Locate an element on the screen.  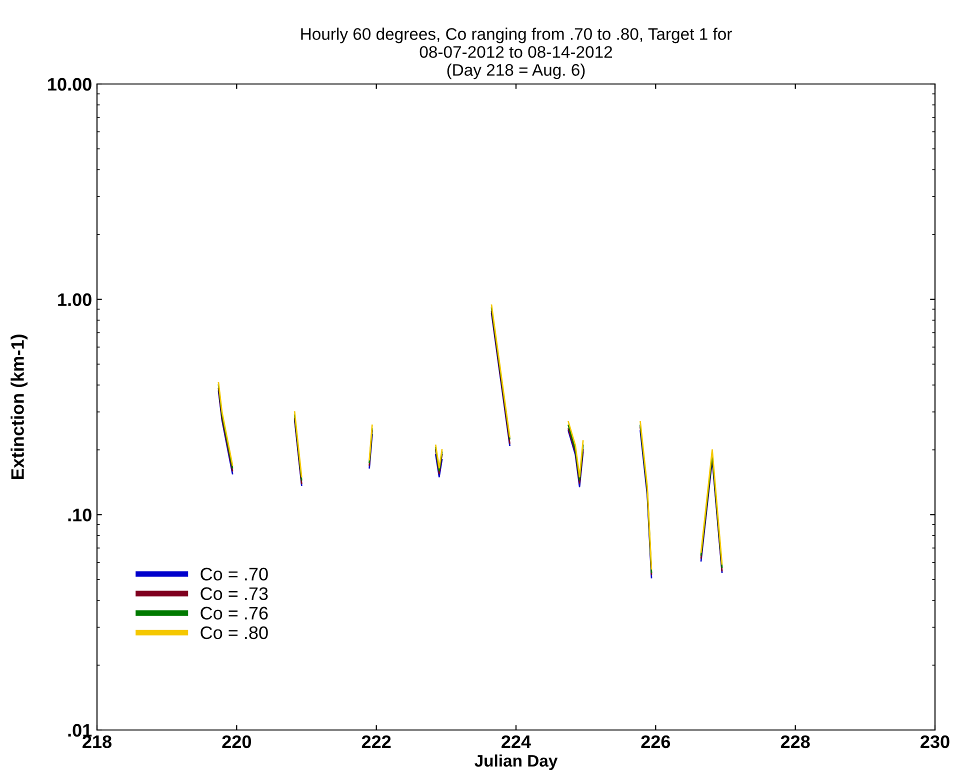
y-tick-label: 10.00 is located at coordinates (70, 84).